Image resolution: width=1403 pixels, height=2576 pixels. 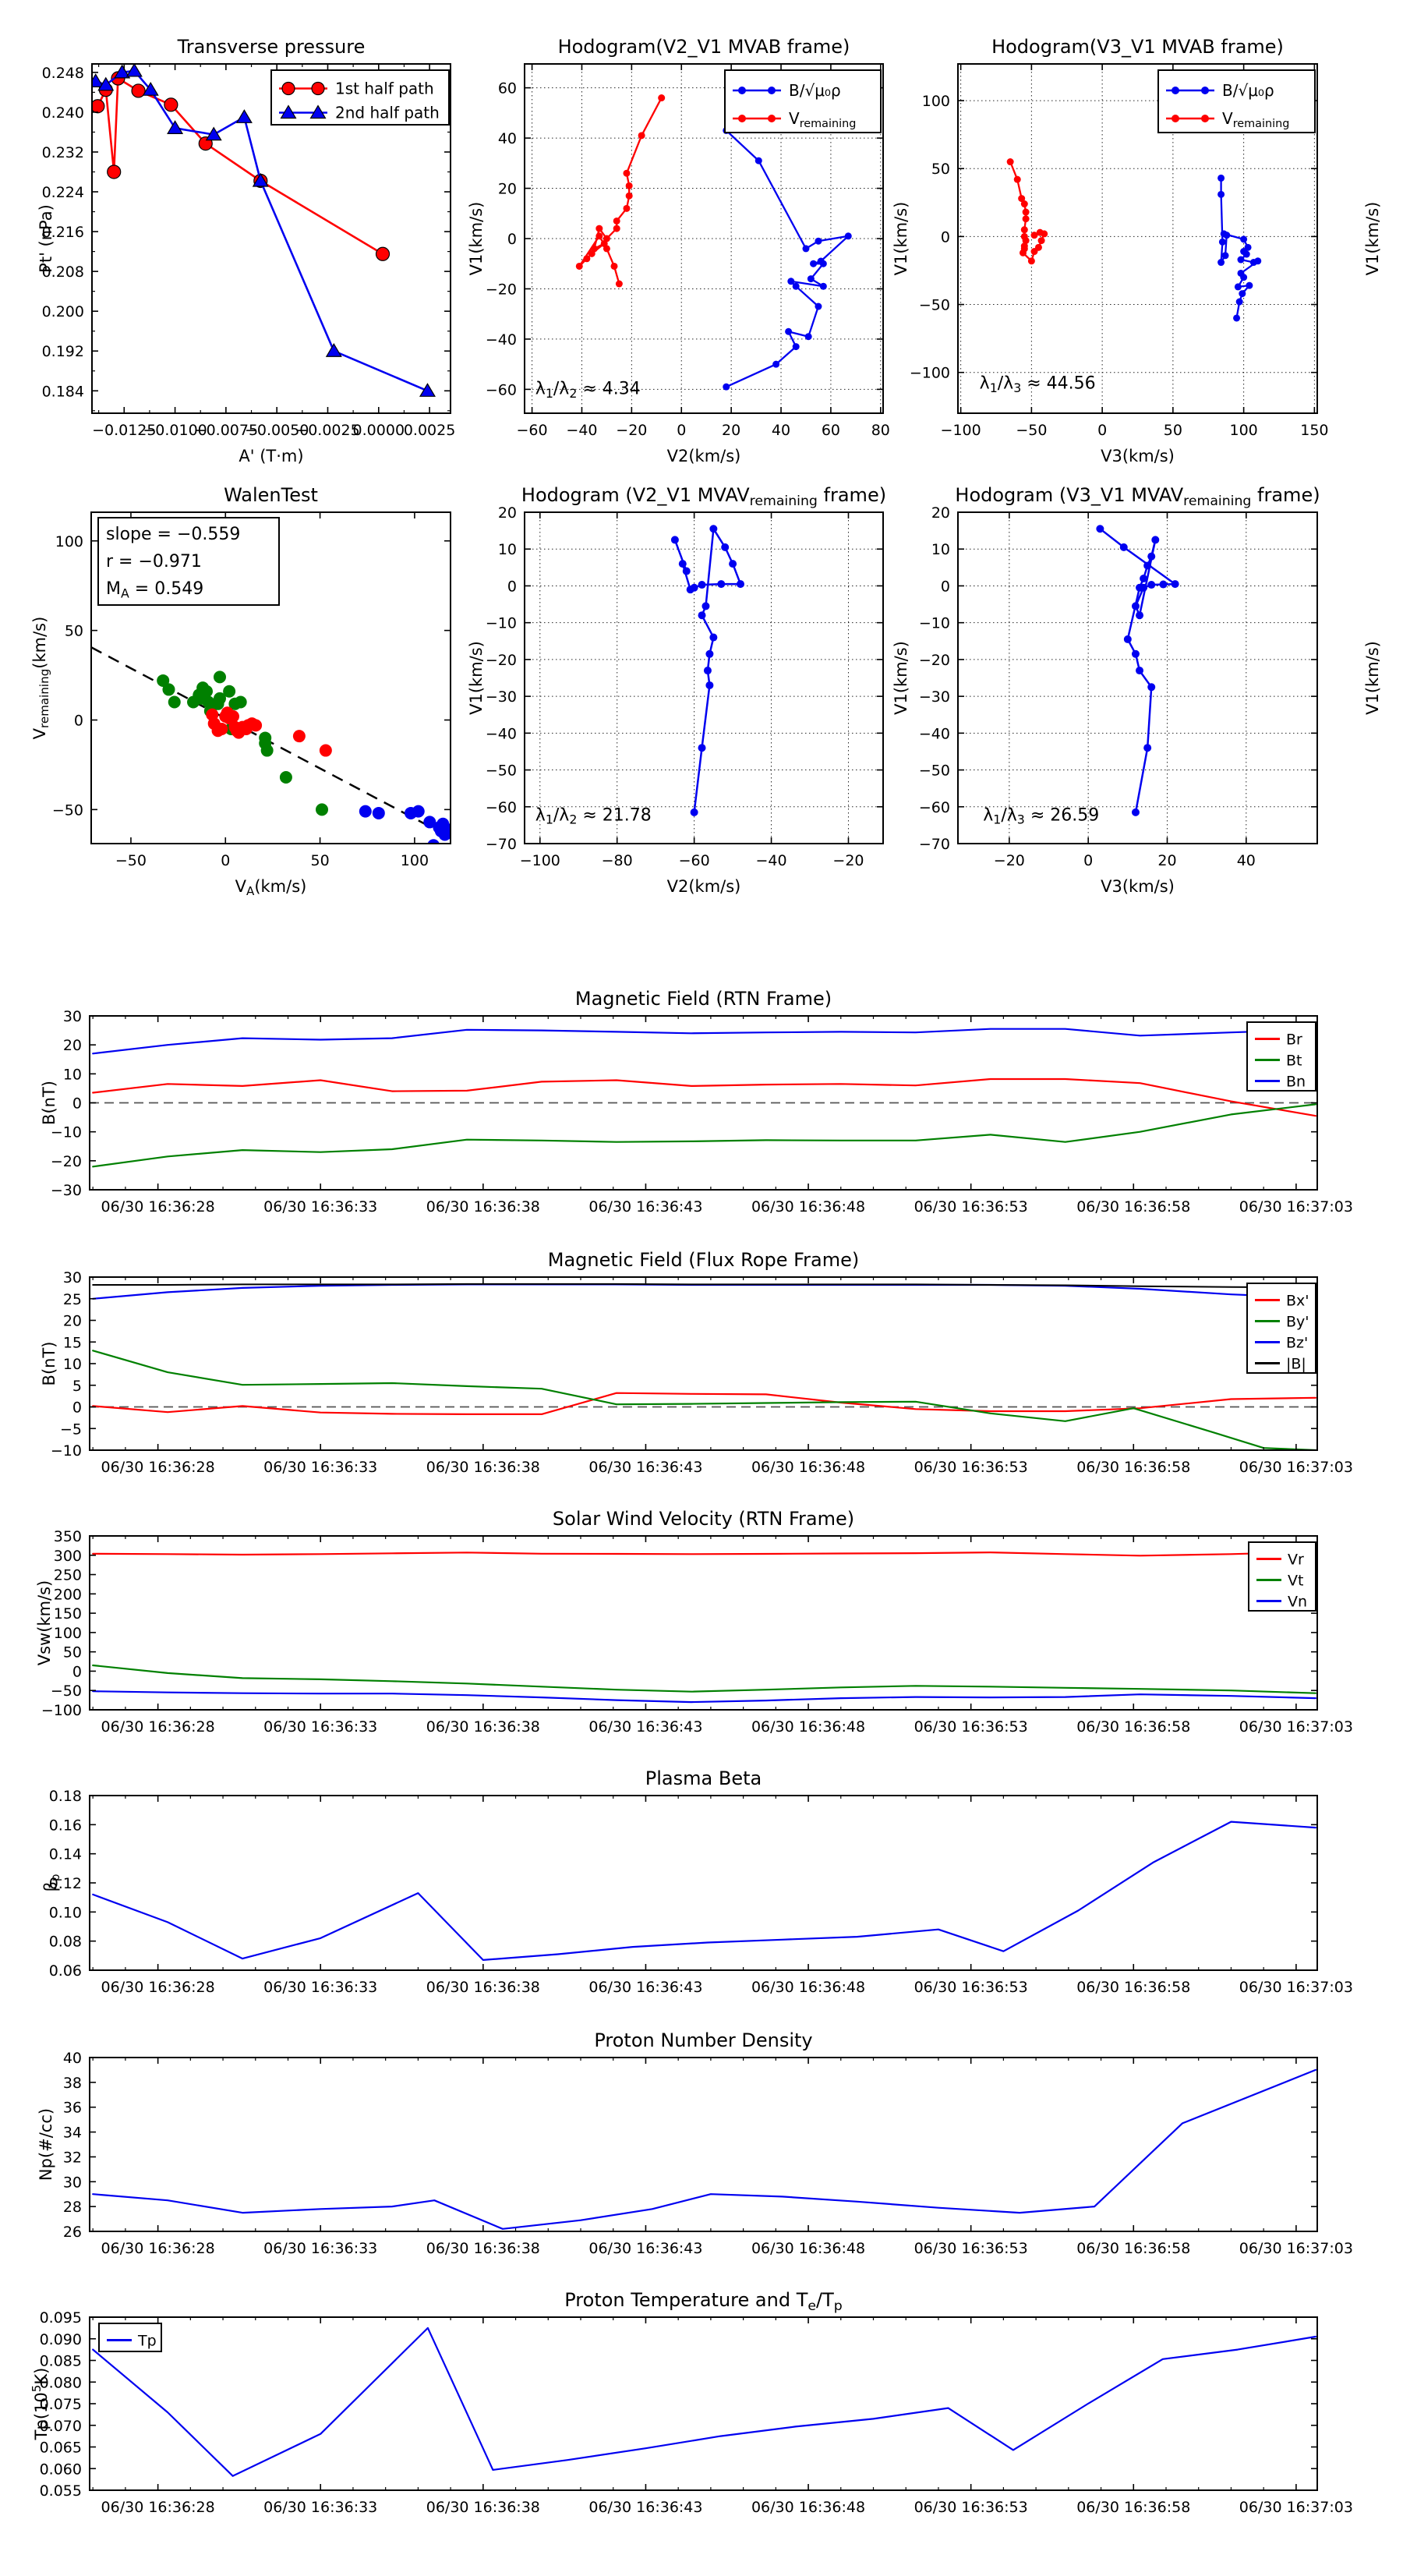 What do you see at coordinates (940, 169) in the screenshot?
I see `y-tick-label: 50` at bounding box center [940, 169].